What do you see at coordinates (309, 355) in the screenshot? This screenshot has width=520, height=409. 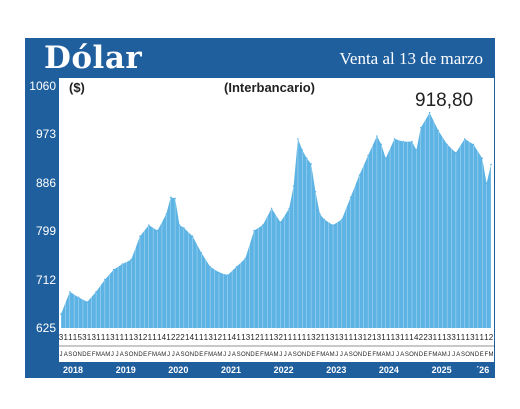 I see `month-letter: D` at bounding box center [309, 355].